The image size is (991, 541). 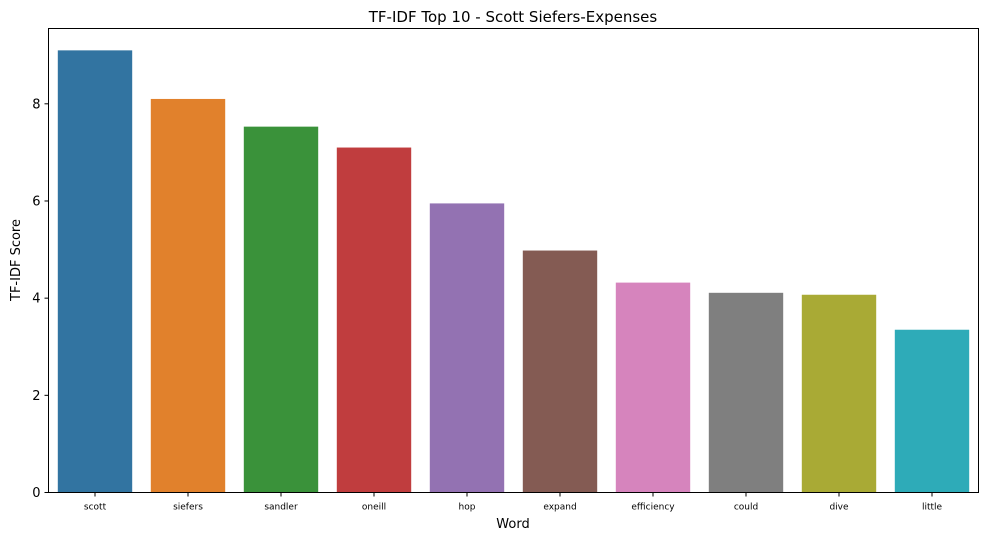 What do you see at coordinates (36, 201) in the screenshot?
I see `y-tick-label: 6` at bounding box center [36, 201].